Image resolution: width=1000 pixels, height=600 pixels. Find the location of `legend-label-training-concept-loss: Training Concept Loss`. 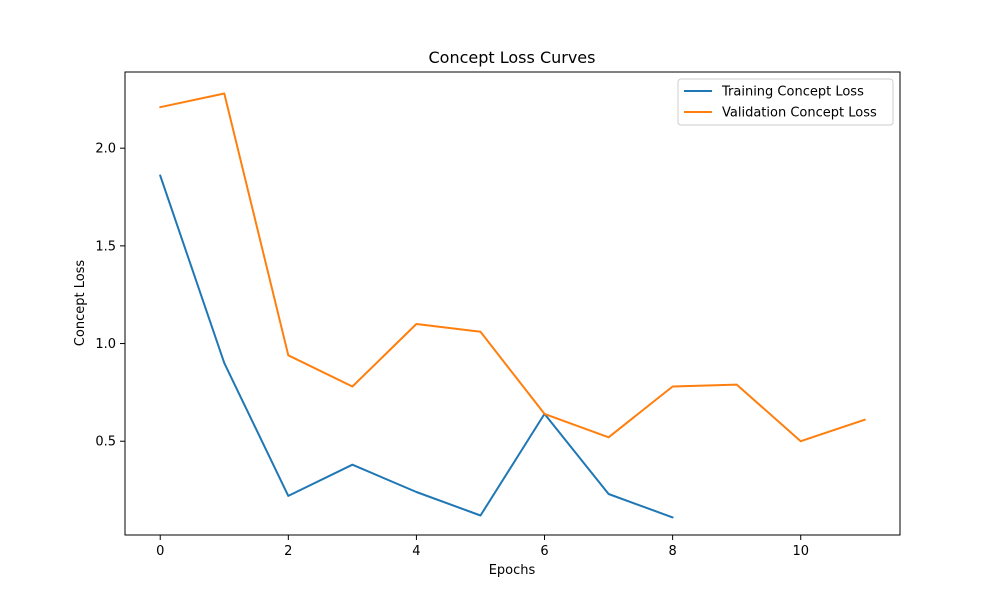

legend-label-training-concept-loss: Training Concept Loss is located at coordinates (792, 92).